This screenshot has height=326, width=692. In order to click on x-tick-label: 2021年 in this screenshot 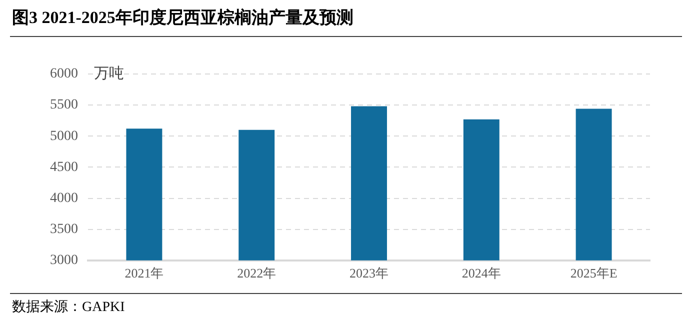, I will do `click(144, 273)`.